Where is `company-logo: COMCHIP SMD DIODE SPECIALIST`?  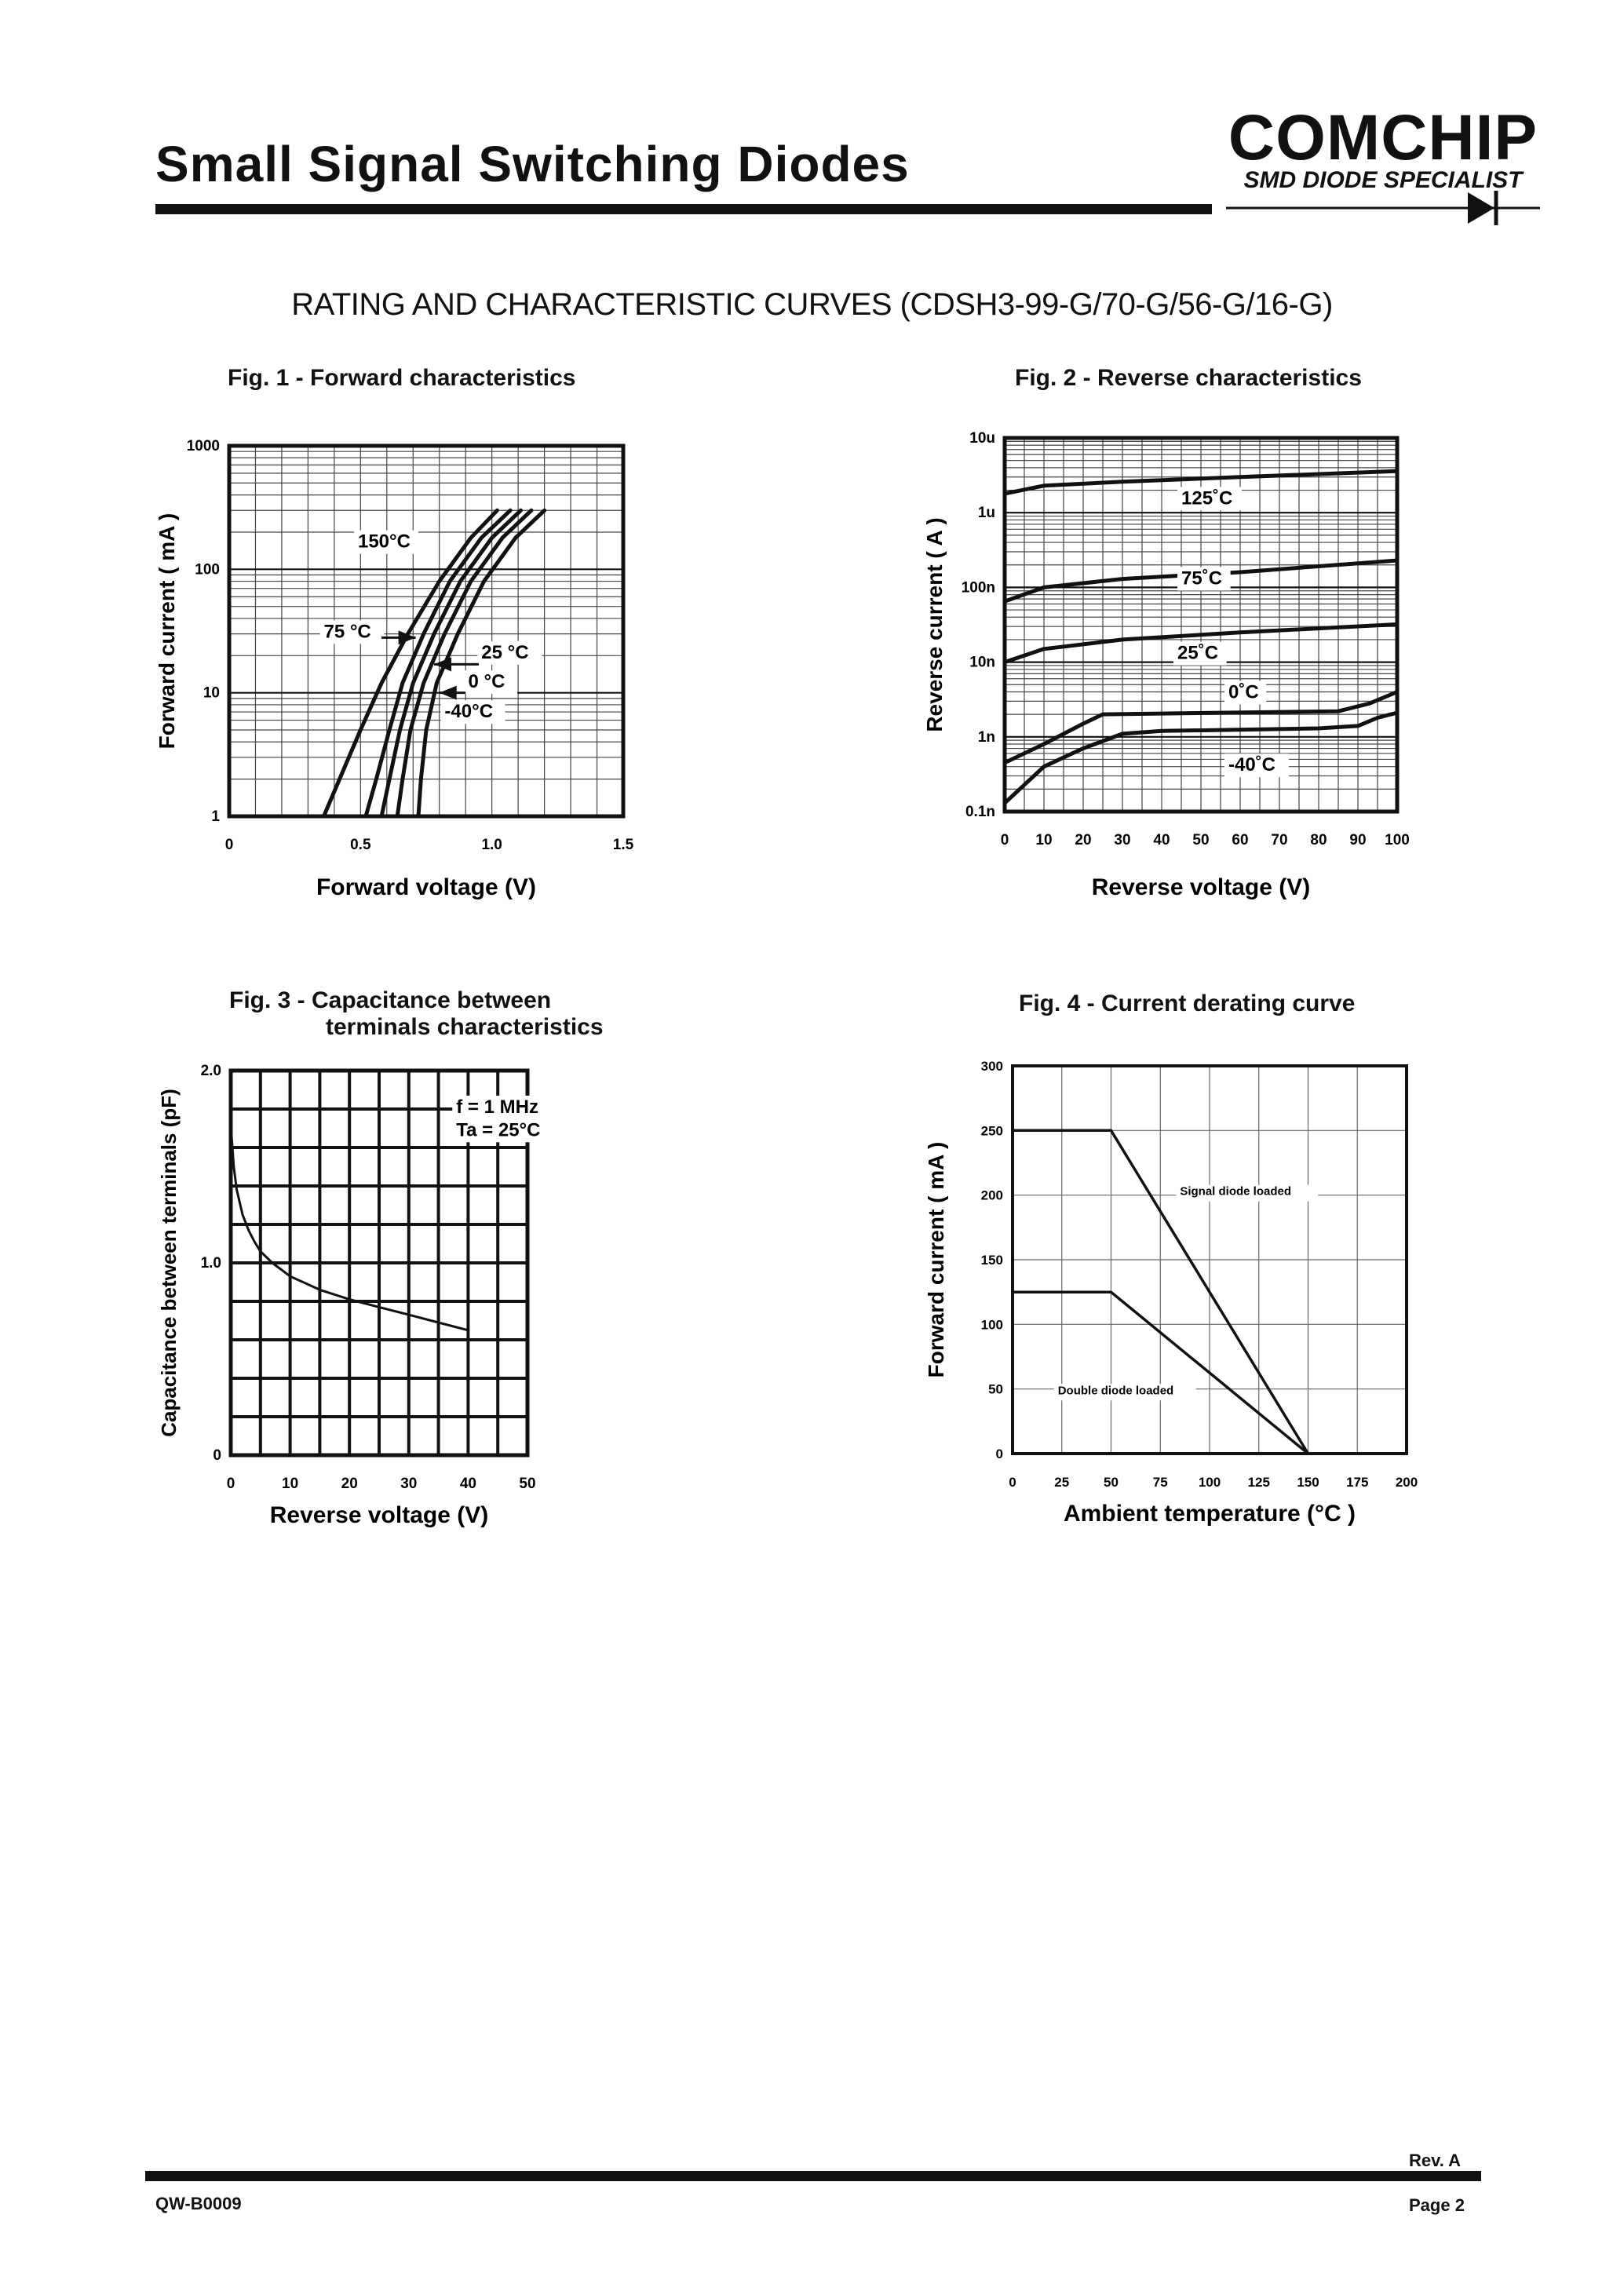 company-logo: COMCHIP SMD DIODE SPECIALIST is located at coordinates (1383, 169).